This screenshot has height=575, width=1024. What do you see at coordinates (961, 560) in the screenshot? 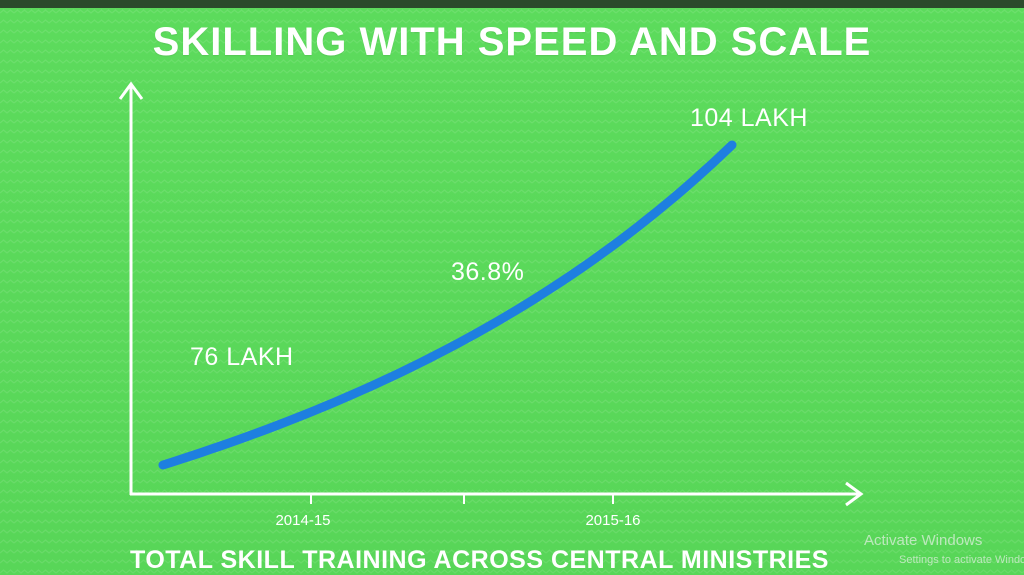
I see `windows-activation-hint: Settings to activate Windows.` at bounding box center [961, 560].